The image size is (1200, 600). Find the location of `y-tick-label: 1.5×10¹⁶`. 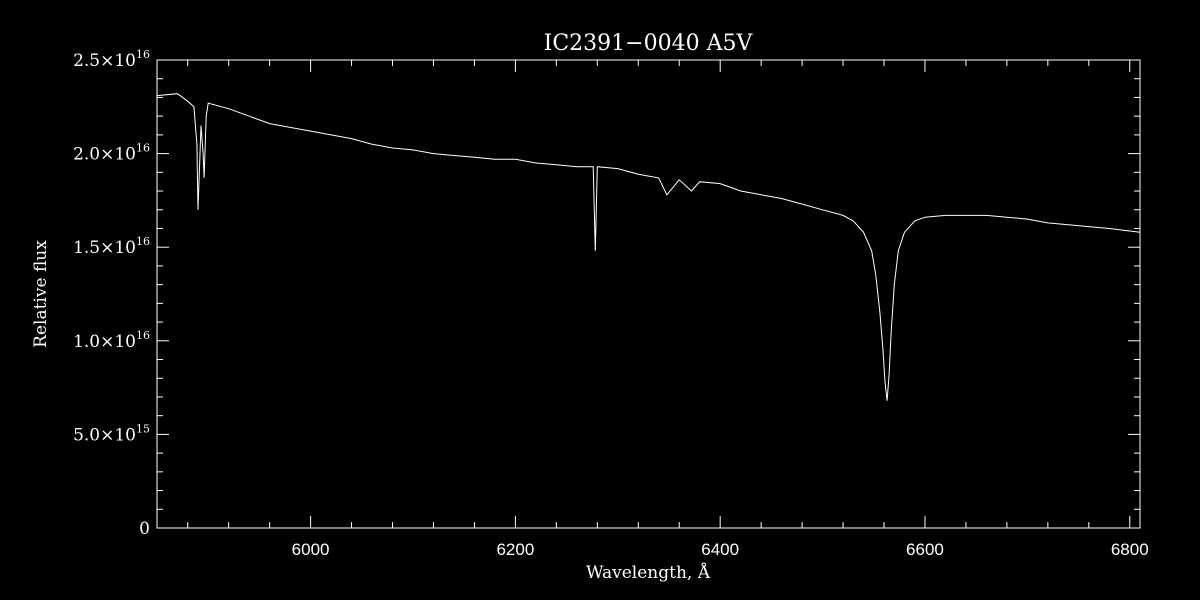

y-tick-label: 1.5×10¹⁶ is located at coordinates (111, 246).